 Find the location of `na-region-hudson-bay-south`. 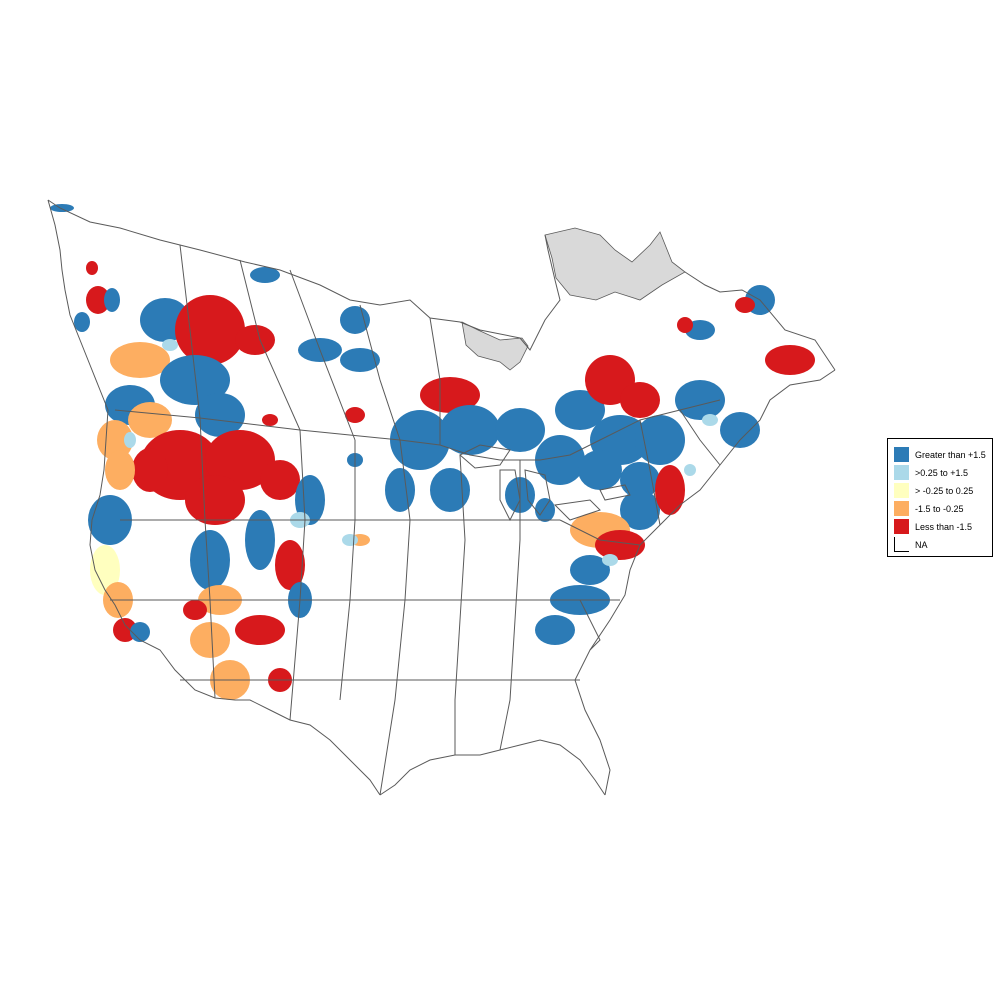

na-region-hudson-bay-south is located at coordinates (495, 346).